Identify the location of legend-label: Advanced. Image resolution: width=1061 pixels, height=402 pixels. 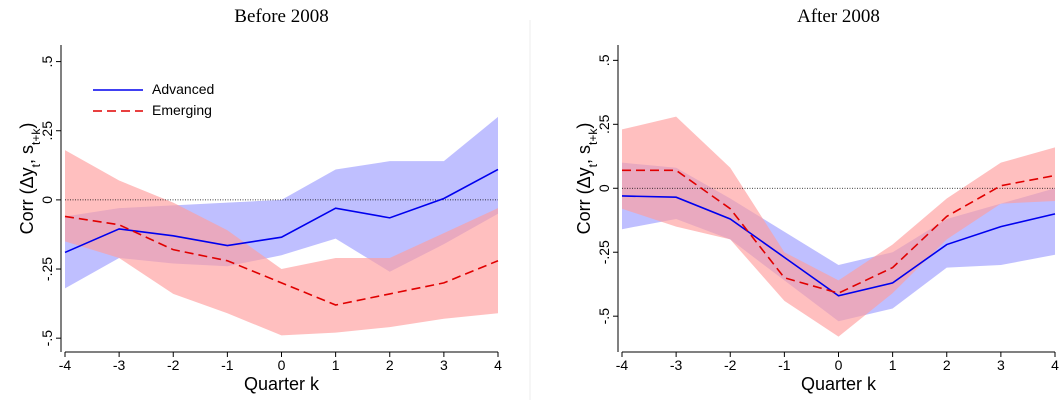
(183, 89).